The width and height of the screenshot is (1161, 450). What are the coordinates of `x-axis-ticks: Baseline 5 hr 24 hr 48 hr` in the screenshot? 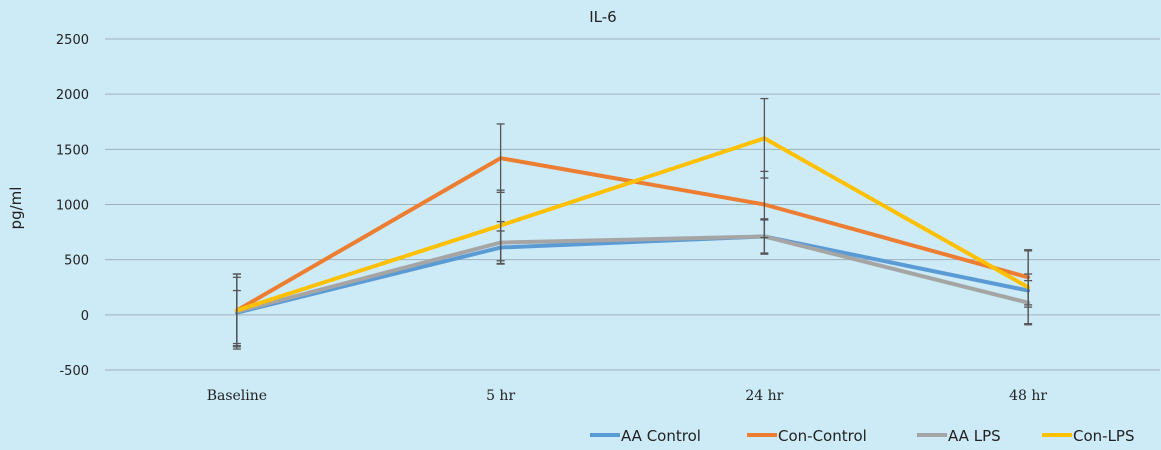 It's located at (627, 396).